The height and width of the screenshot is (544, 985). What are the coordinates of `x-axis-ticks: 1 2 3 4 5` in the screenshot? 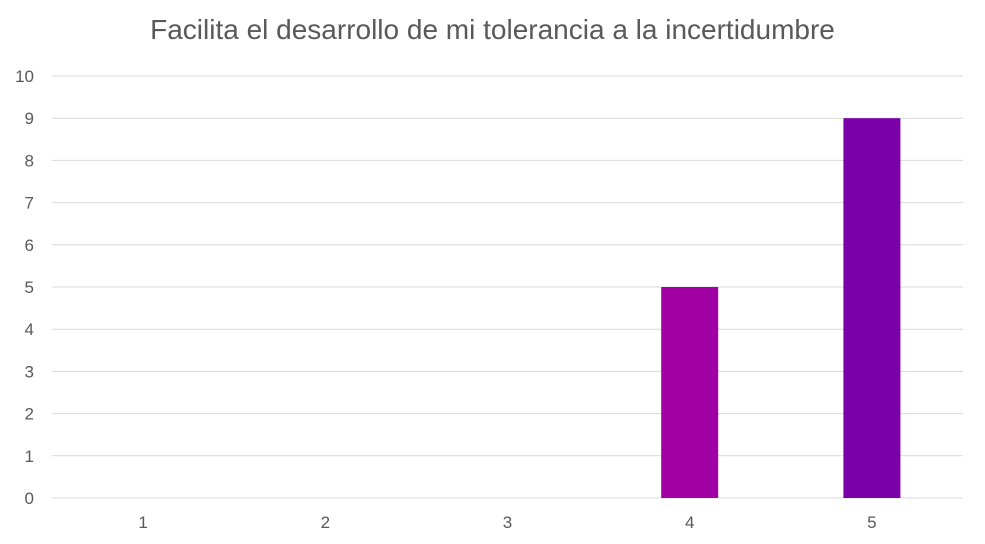 It's located at (507, 522).